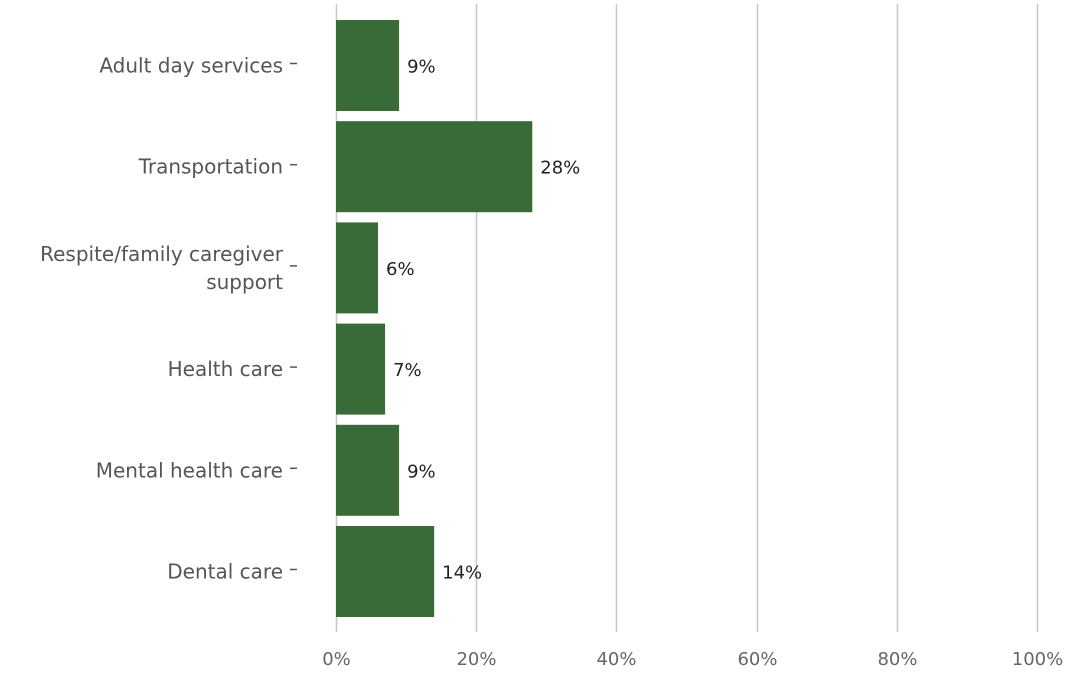  What do you see at coordinates (476, 659) in the screenshot?
I see `x-tick-label: 20%` at bounding box center [476, 659].